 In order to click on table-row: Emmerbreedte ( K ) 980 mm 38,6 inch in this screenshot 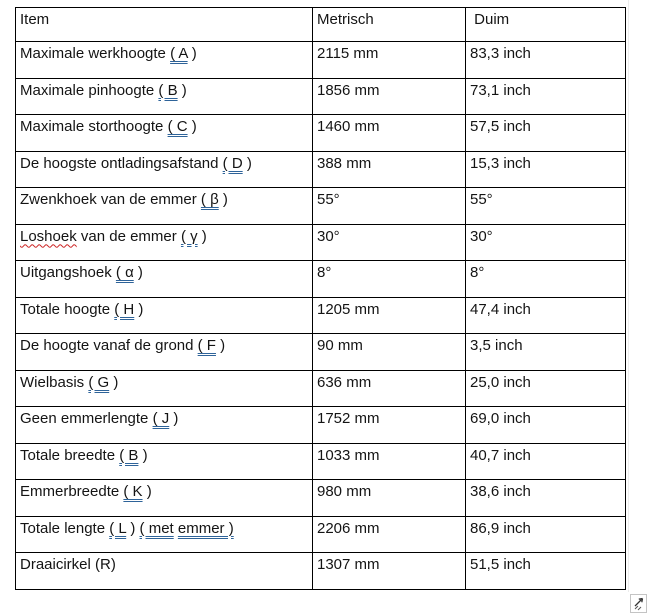, I will do `click(320, 498)`.